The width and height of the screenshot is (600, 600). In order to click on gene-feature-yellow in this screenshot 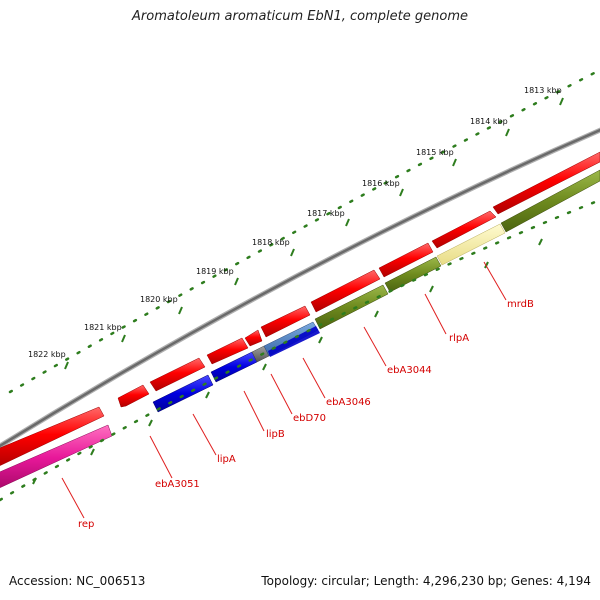, I will do `click(471, 244)`.